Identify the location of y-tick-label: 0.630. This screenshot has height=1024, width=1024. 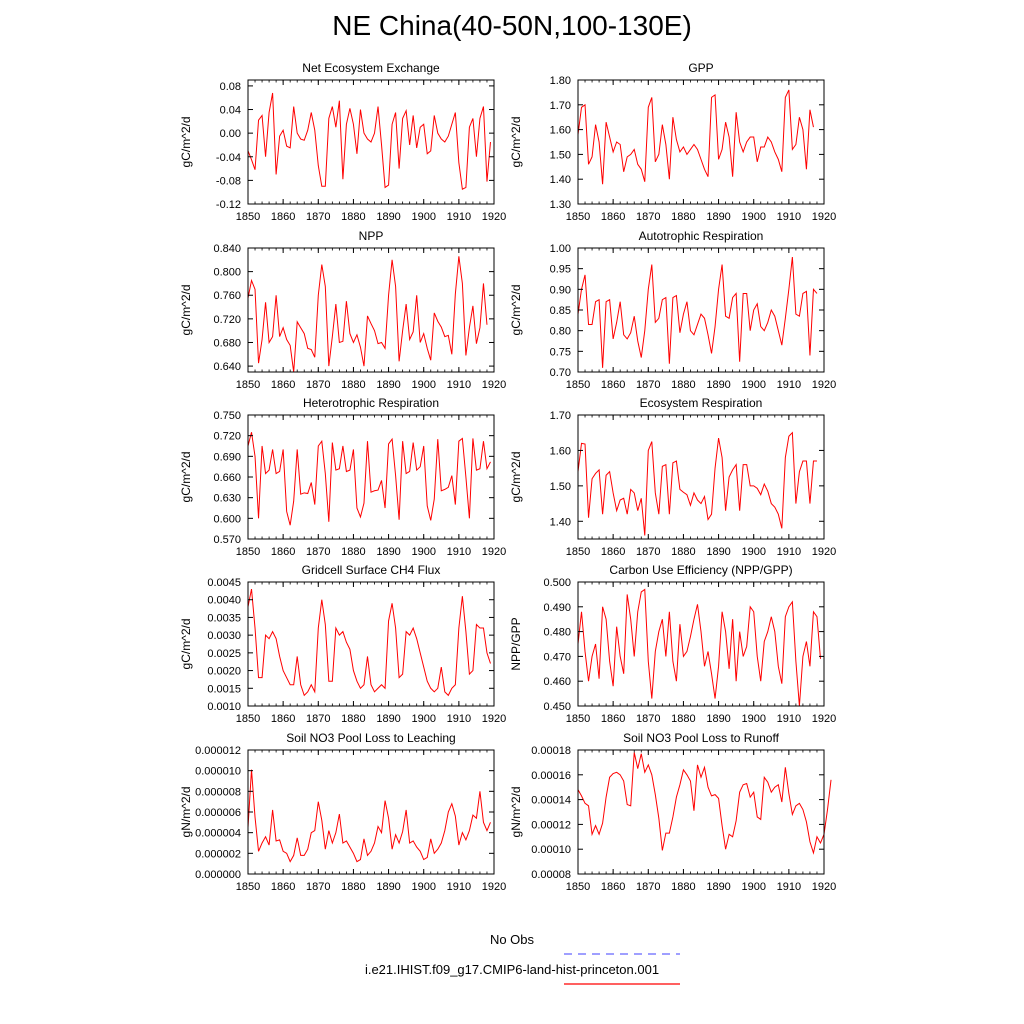
(227, 499).